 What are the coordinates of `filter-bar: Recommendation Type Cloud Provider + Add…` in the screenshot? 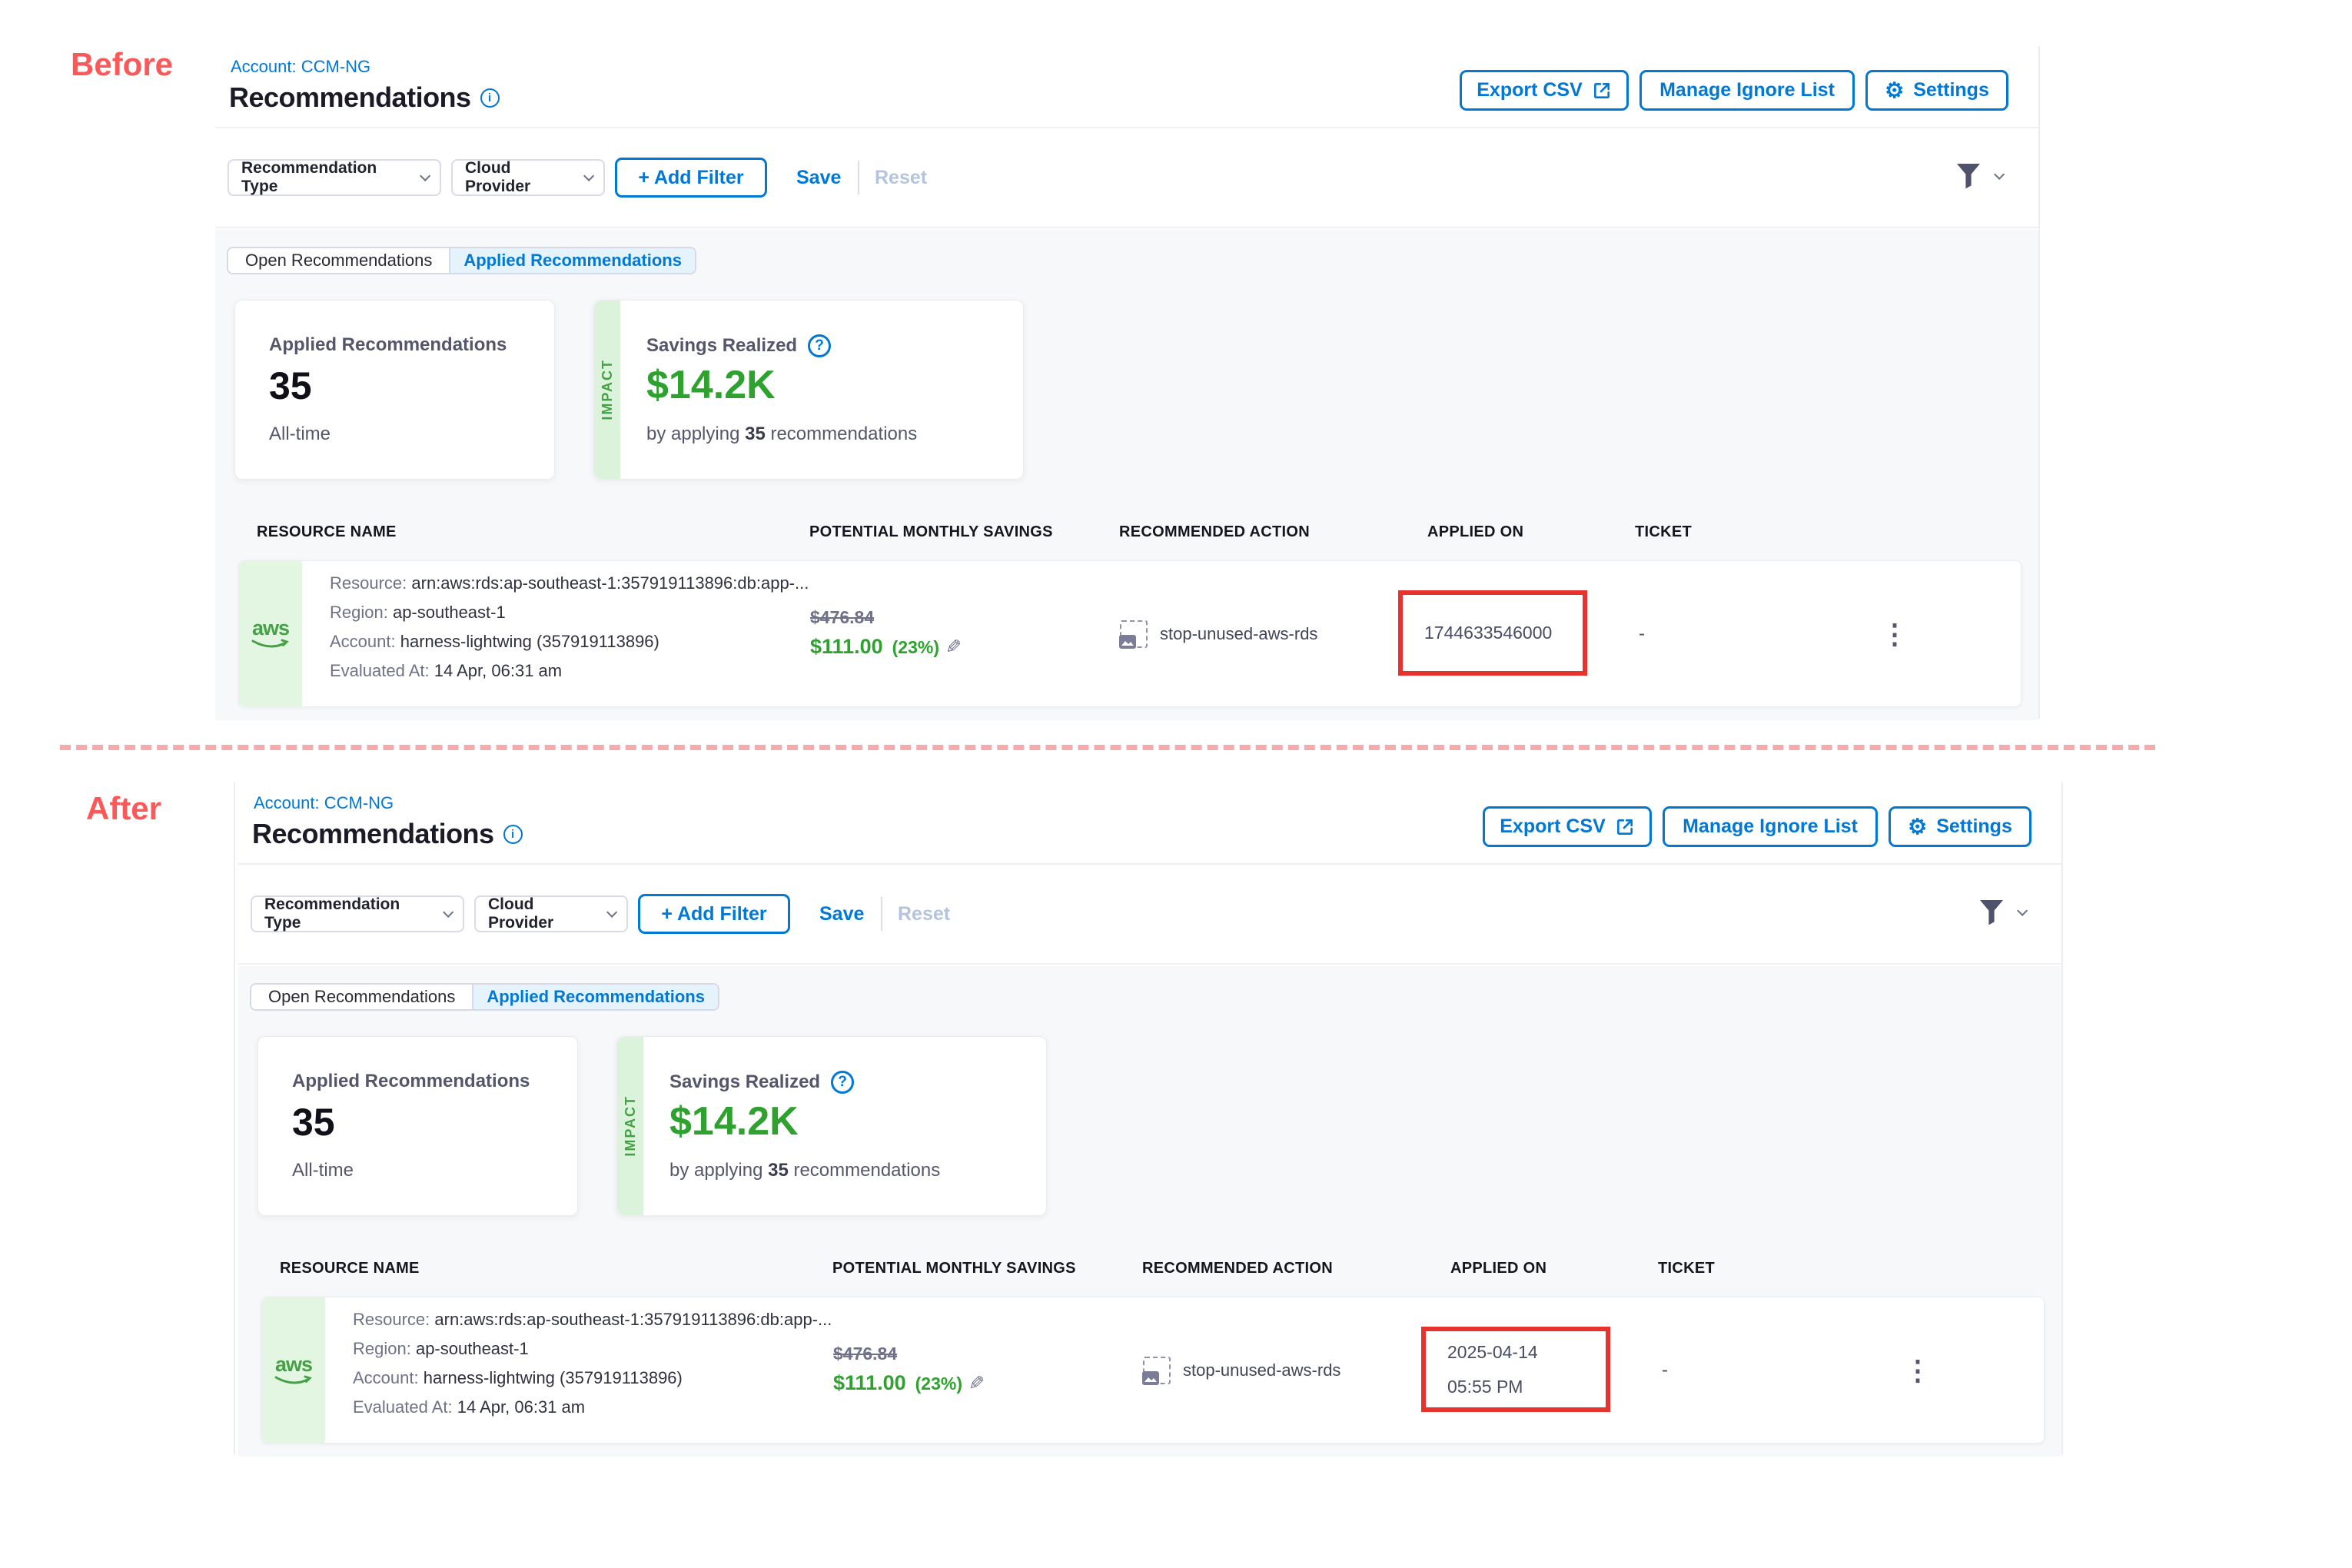 It's located at (1126, 179).